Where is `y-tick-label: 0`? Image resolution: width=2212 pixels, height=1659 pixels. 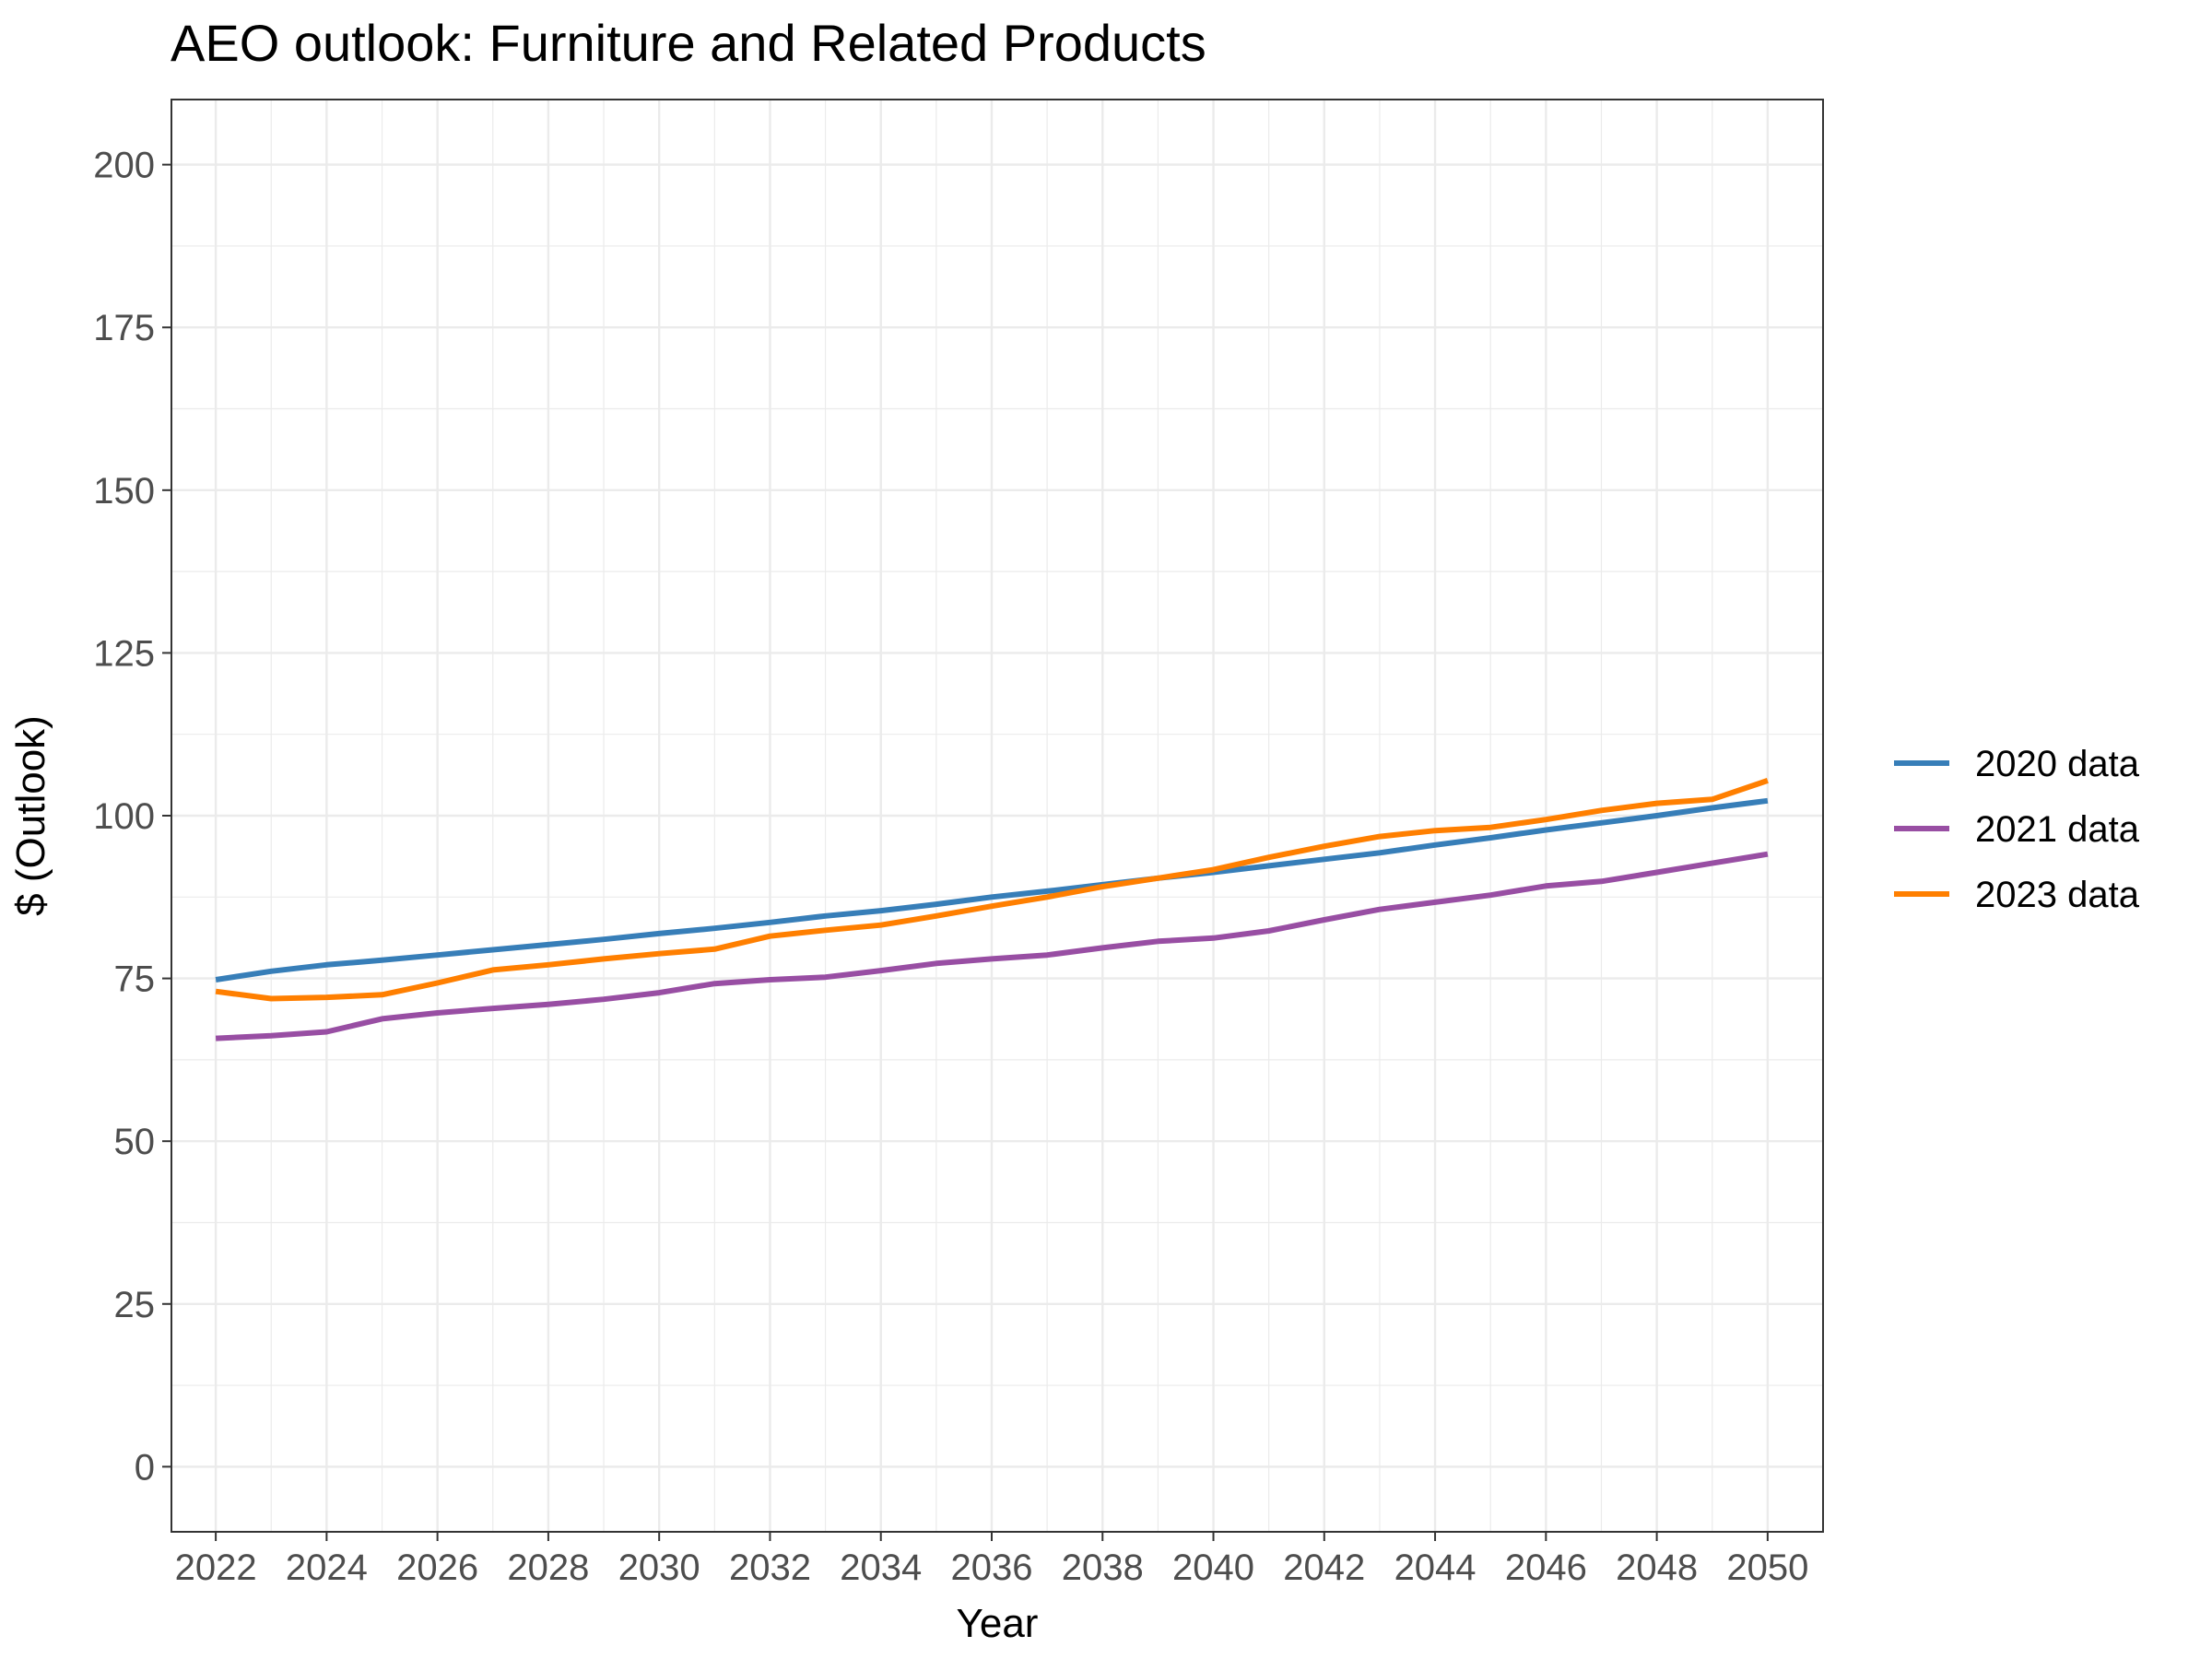 y-tick-label: 0 is located at coordinates (145, 1467).